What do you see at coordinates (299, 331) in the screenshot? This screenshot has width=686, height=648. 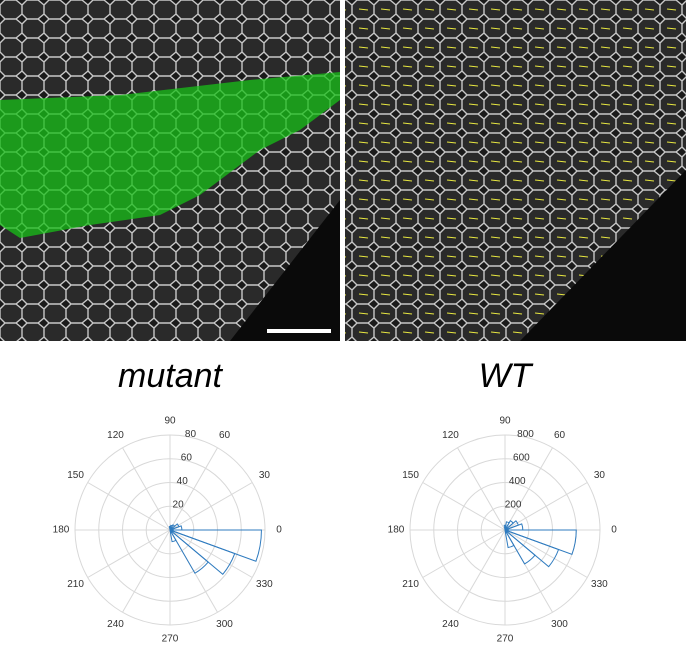 I see `scale-bar` at bounding box center [299, 331].